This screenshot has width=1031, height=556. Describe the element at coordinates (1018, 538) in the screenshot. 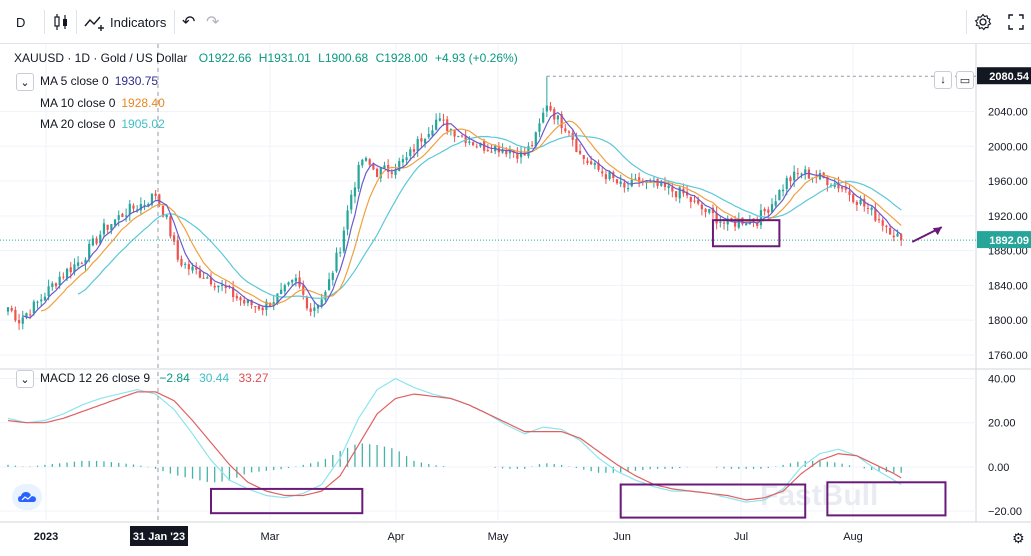

I see `time-settings-button: ⚙` at that location.